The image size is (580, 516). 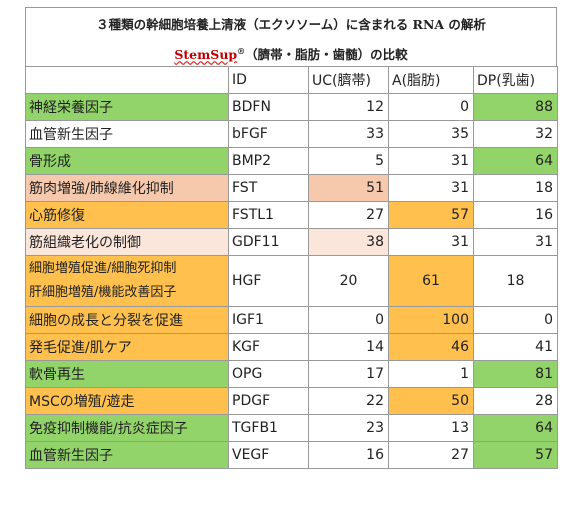 I want to click on cell-id: VEGF, so click(x=268, y=455).